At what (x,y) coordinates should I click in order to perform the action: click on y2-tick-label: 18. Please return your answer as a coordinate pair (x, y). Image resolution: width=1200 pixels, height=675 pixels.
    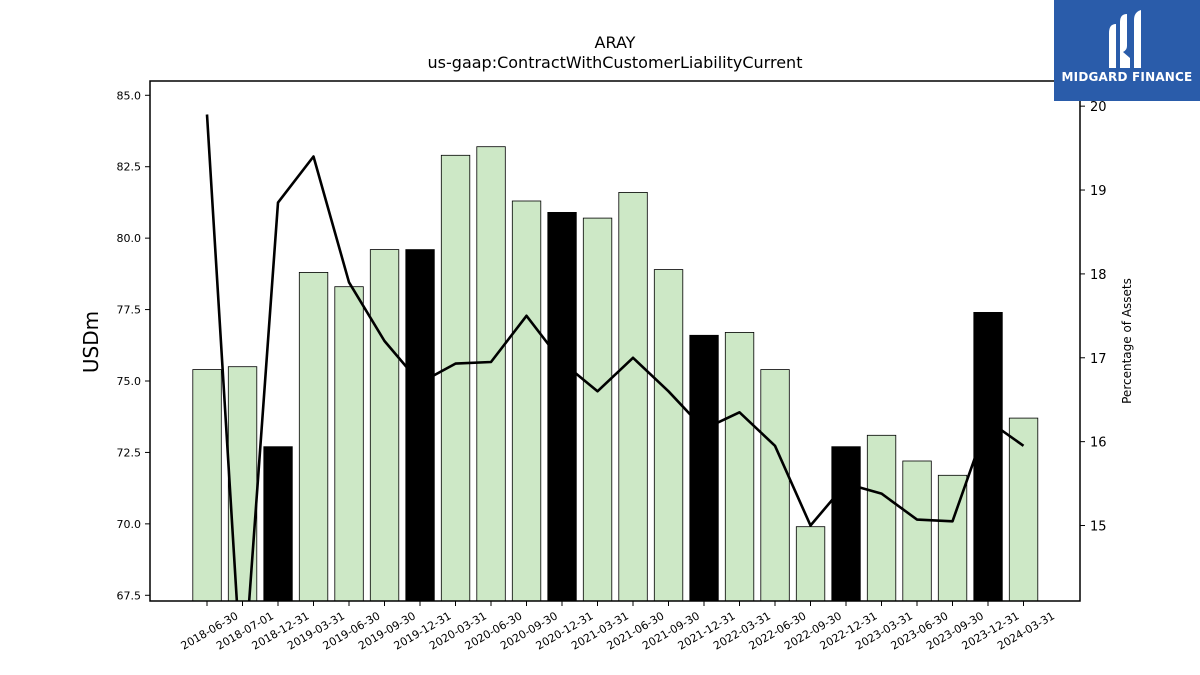
    Looking at the image, I should click on (1098, 275).